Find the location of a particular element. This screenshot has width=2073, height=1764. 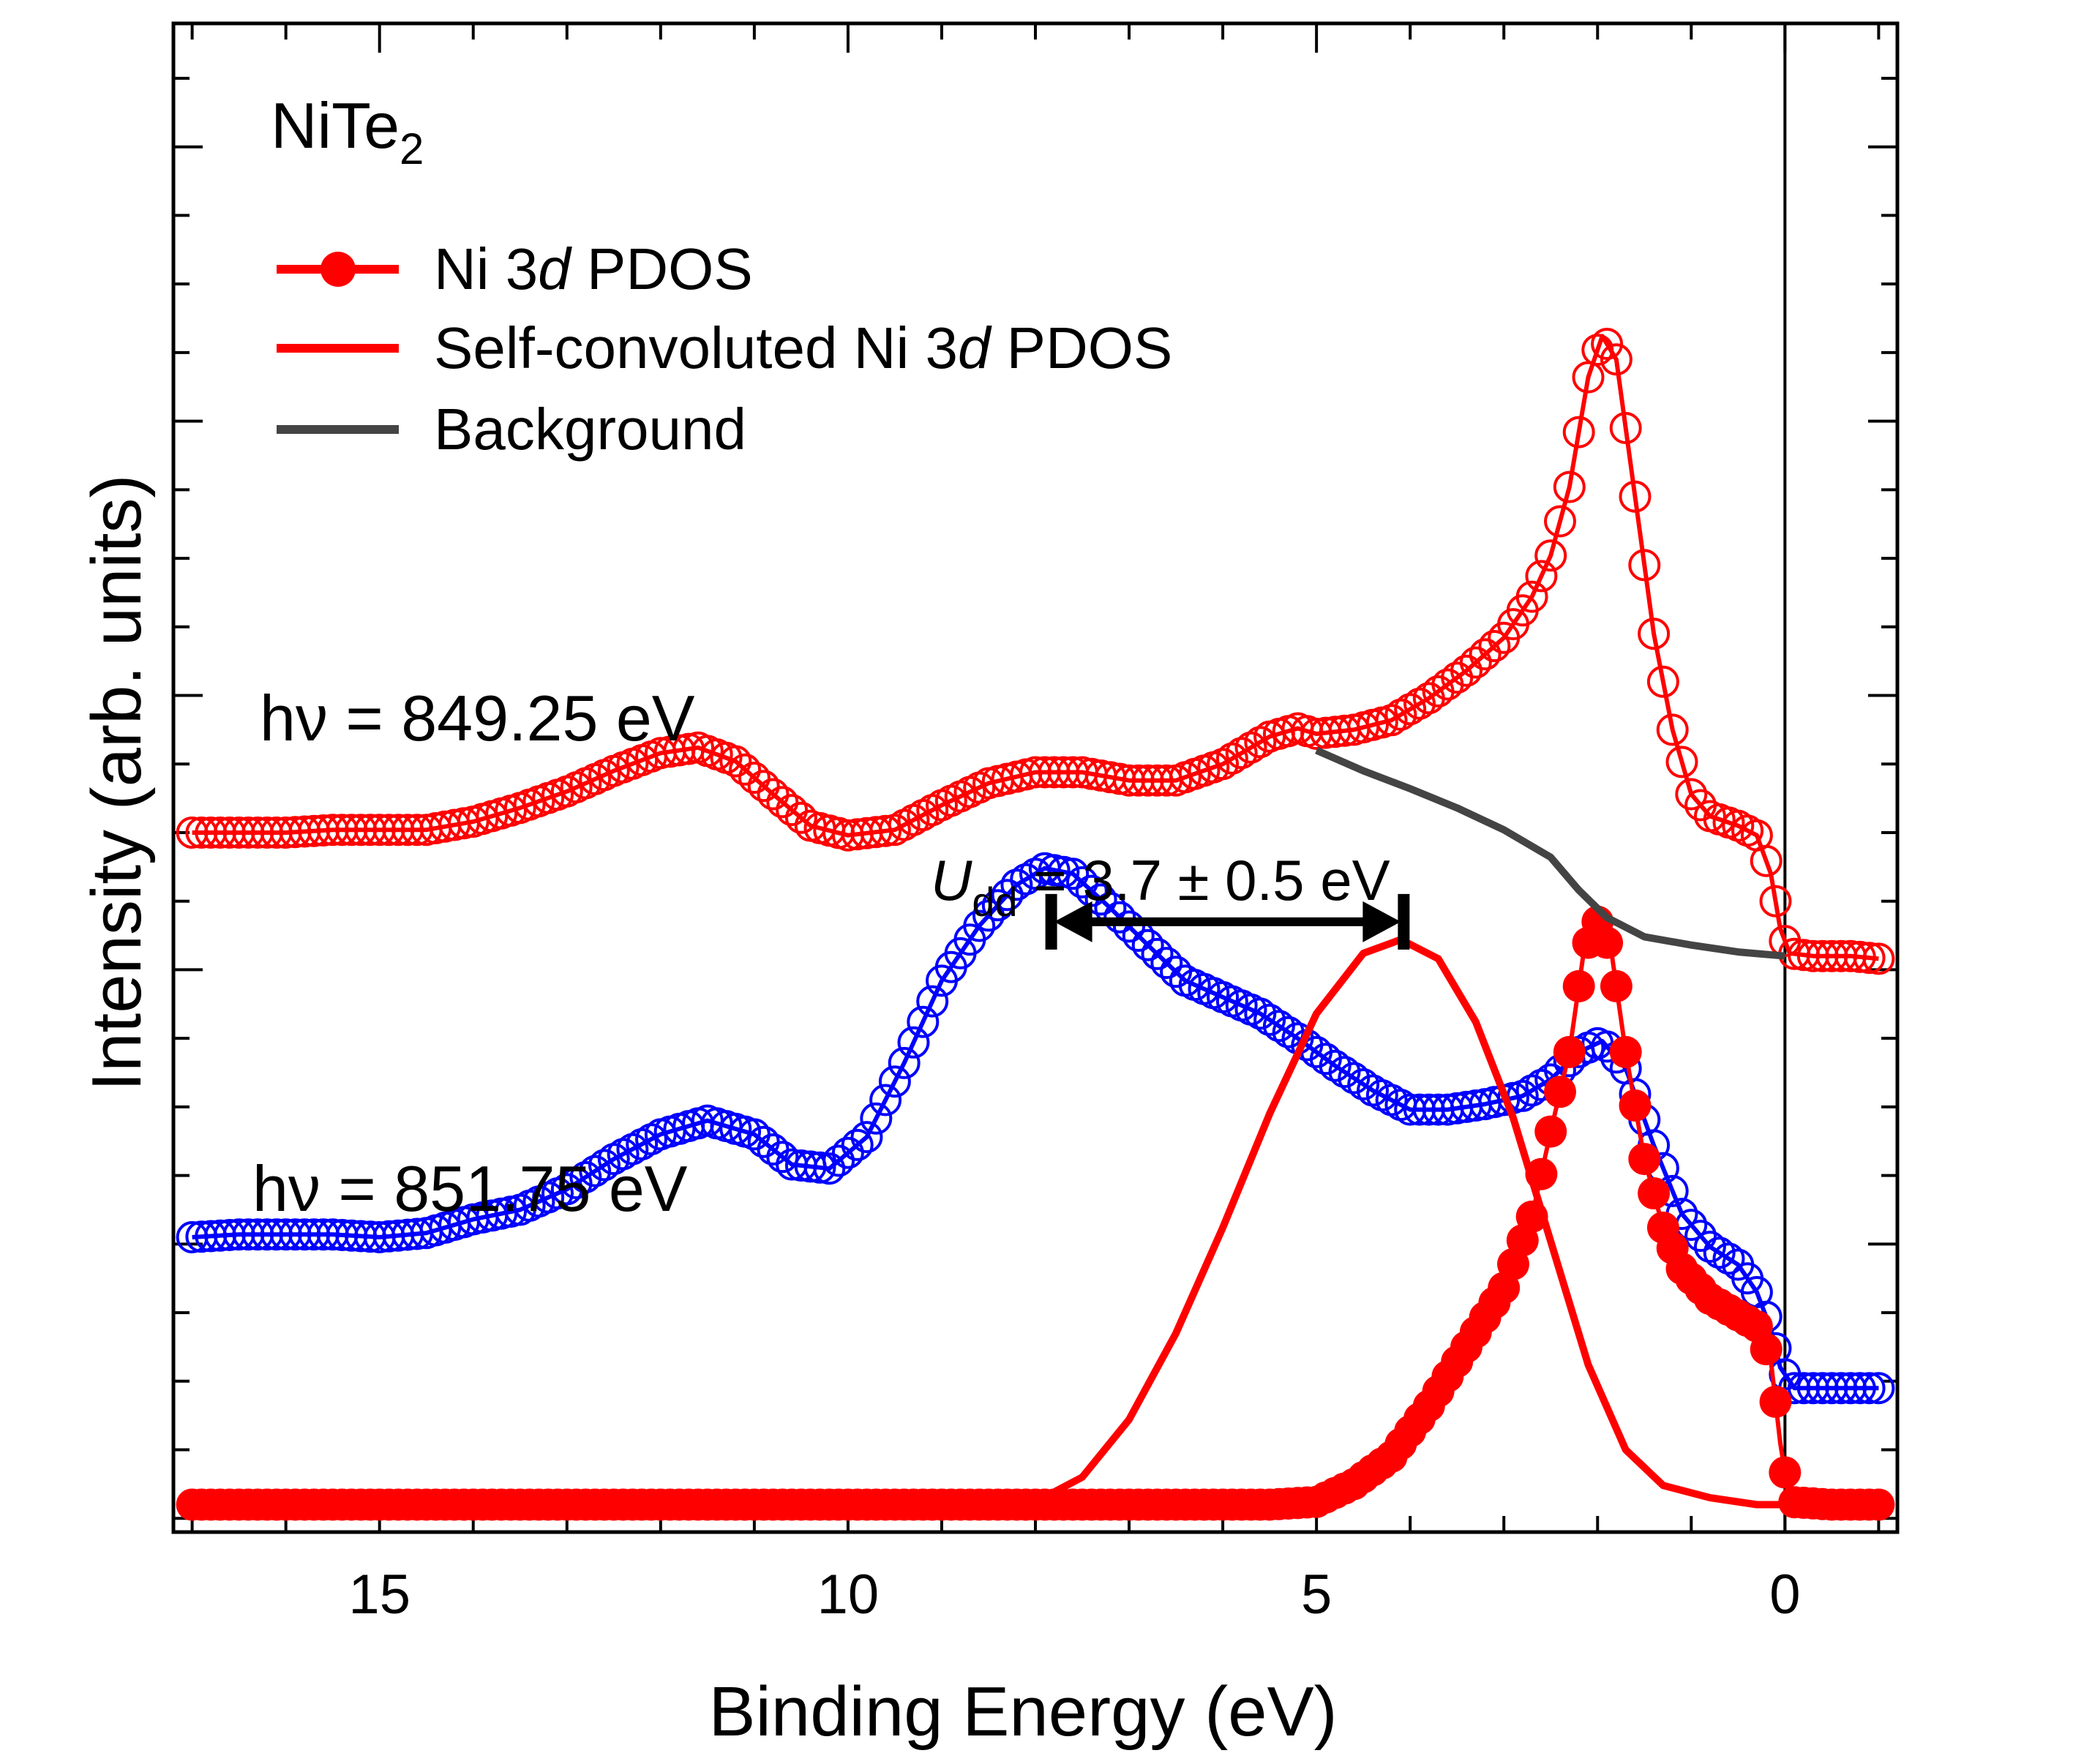

label-top-spectrum: hν = 849.25 eV is located at coordinates (477, 718).